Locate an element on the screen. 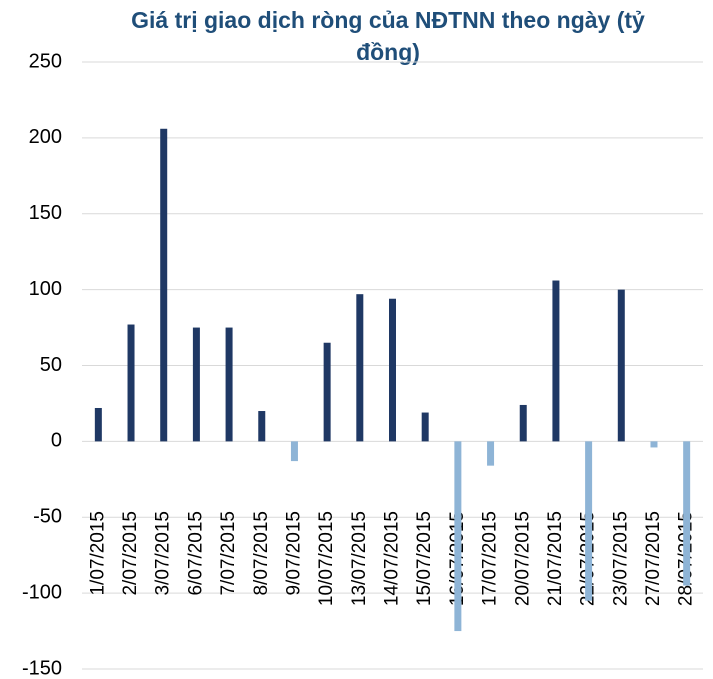 The width and height of the screenshot is (713, 679). x-tick-label: 17/07/2015 is located at coordinates (490, 558).